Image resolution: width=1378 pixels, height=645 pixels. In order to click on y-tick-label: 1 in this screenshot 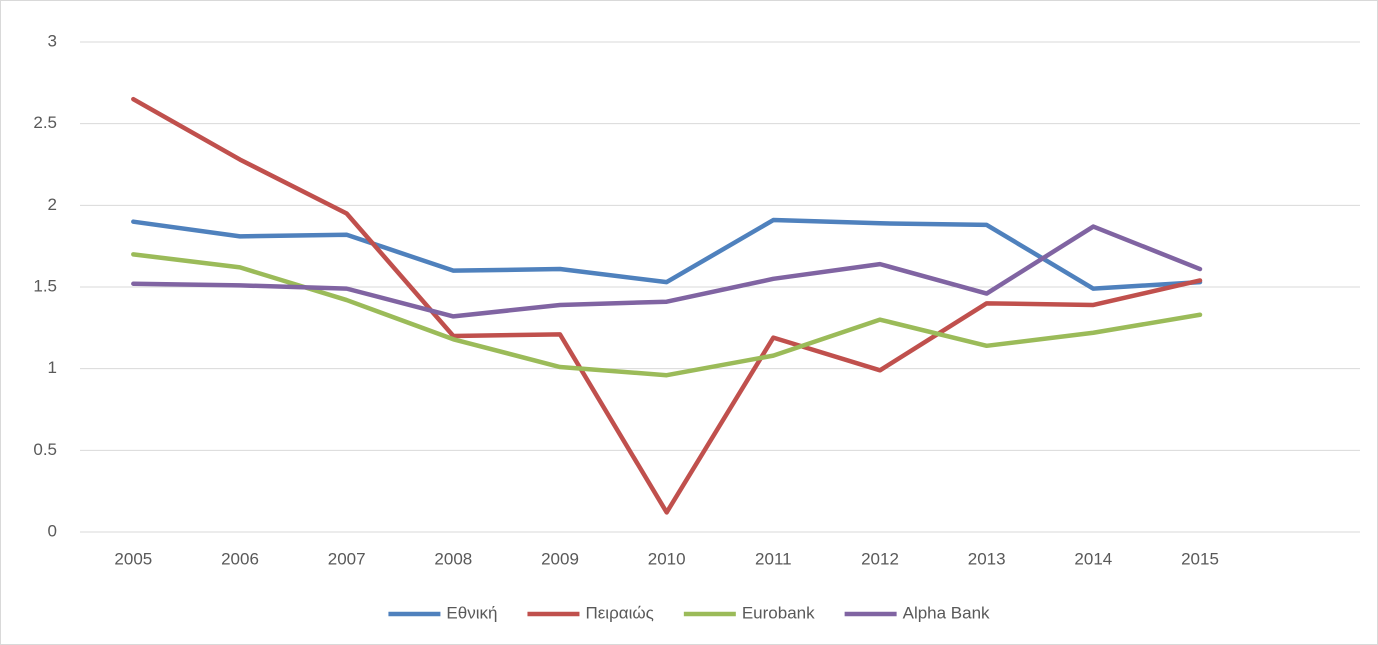, I will do `click(52, 367)`.